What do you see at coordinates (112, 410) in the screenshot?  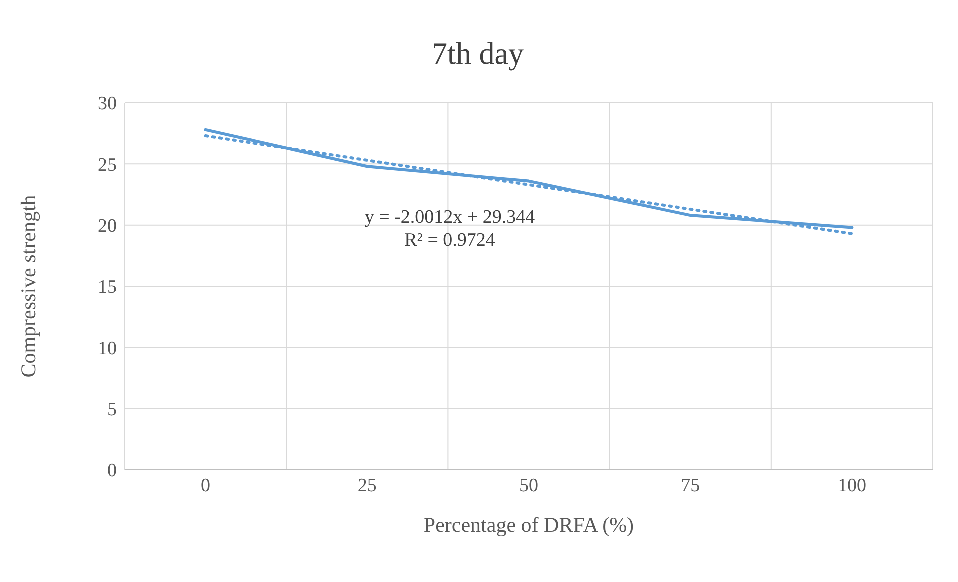 I see `y-tick-label: 5` at bounding box center [112, 410].